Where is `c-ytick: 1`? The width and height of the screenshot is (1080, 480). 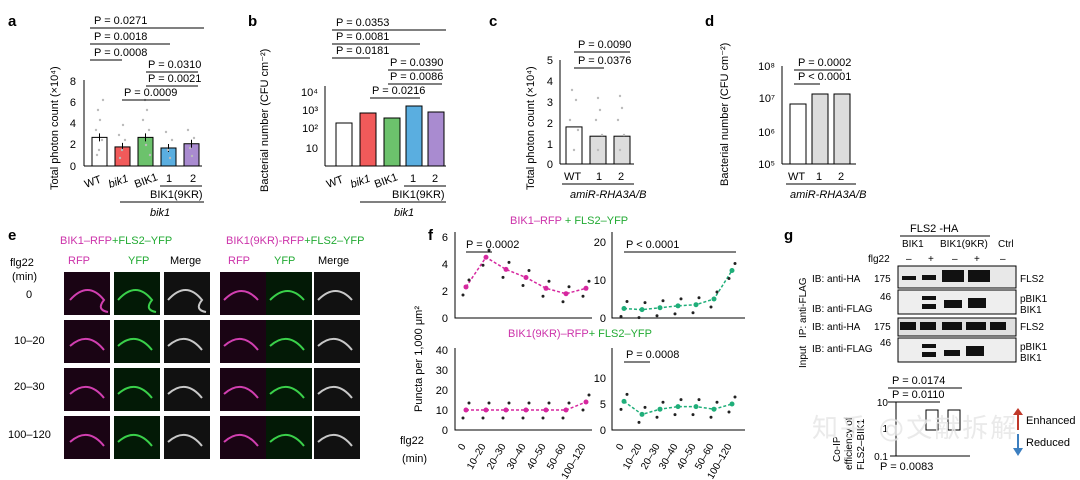
c-ytick: 1 is located at coordinates (550, 145).